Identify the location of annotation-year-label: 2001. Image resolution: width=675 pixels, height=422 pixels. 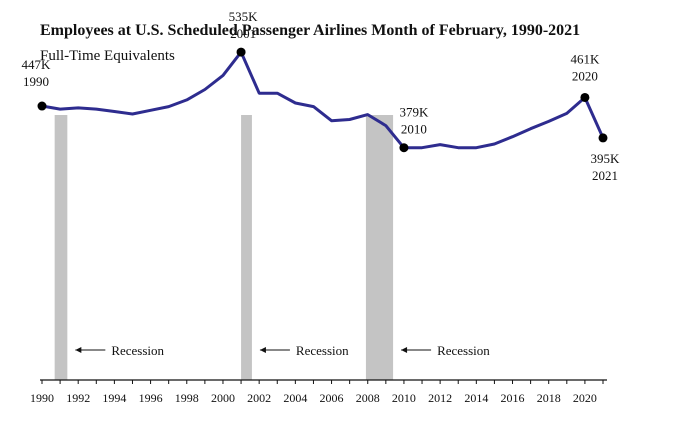
(243, 33).